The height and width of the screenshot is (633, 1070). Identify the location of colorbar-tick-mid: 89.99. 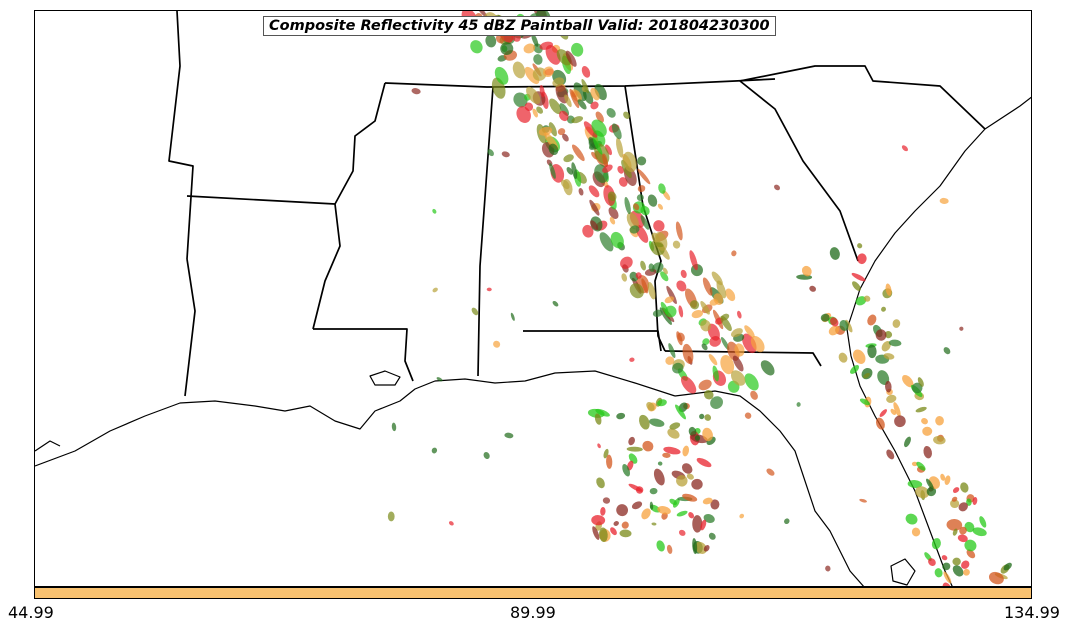
(533, 612).